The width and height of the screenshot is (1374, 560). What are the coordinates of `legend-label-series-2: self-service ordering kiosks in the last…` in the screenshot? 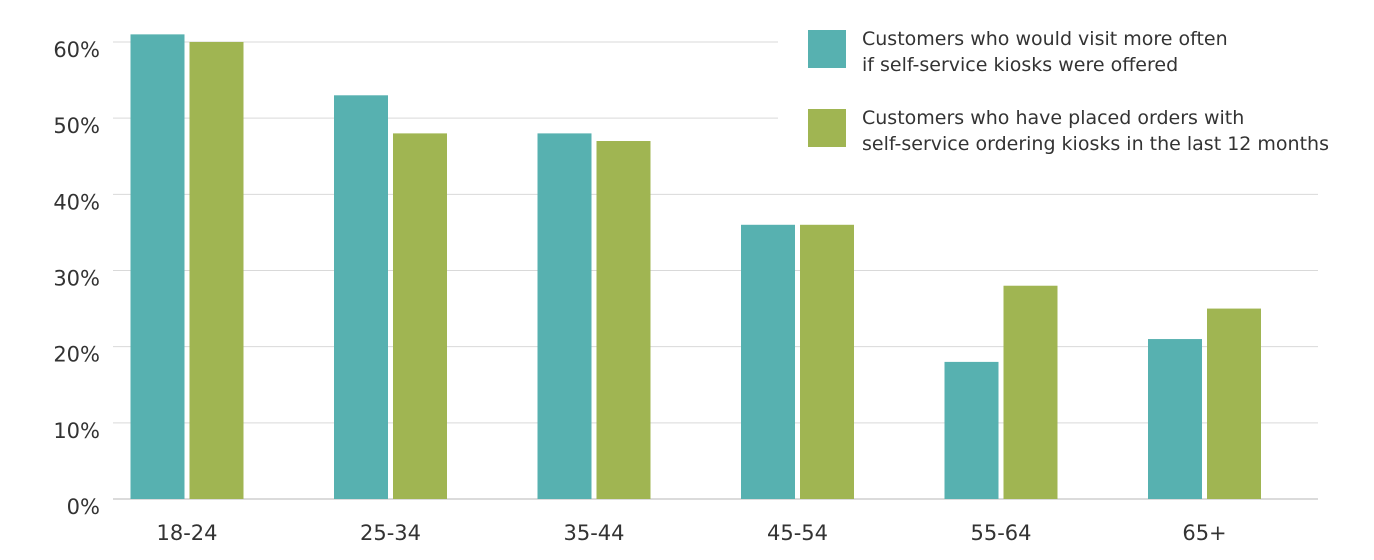 It's located at (1095, 144).